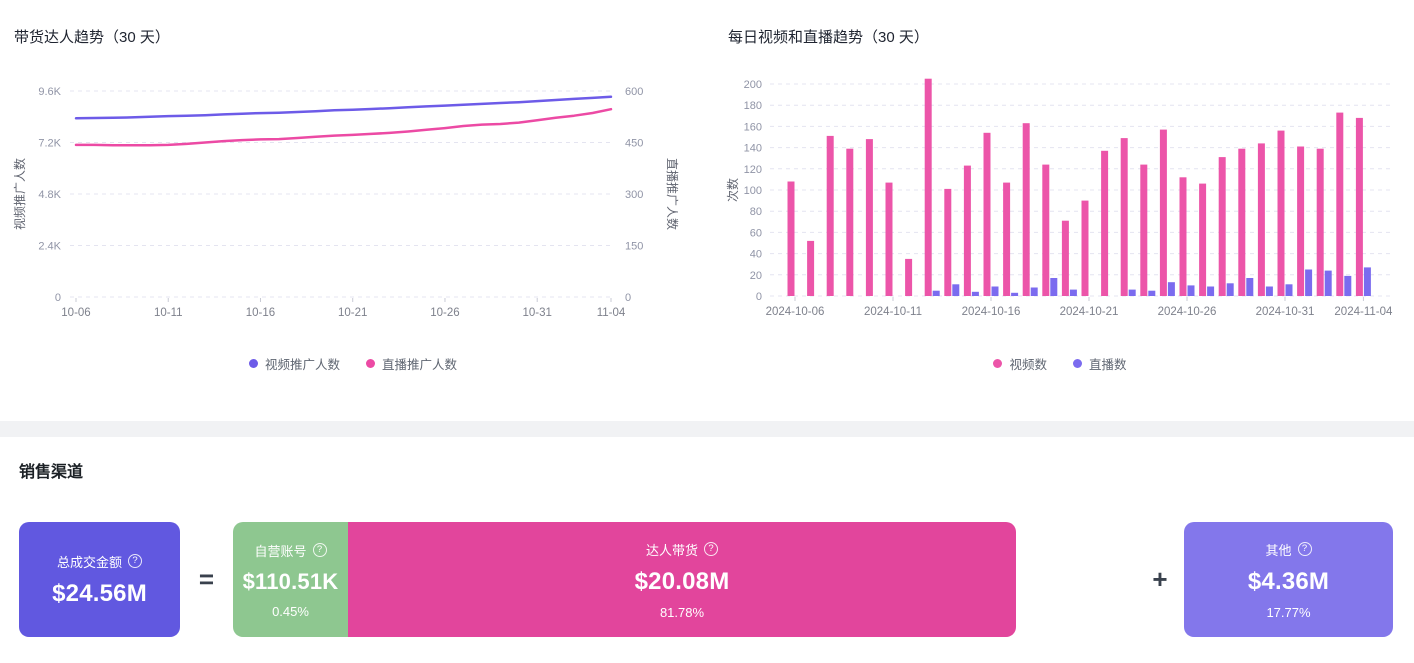 The image size is (1414, 663). I want to click on svg-text: 20, so click(756, 276).